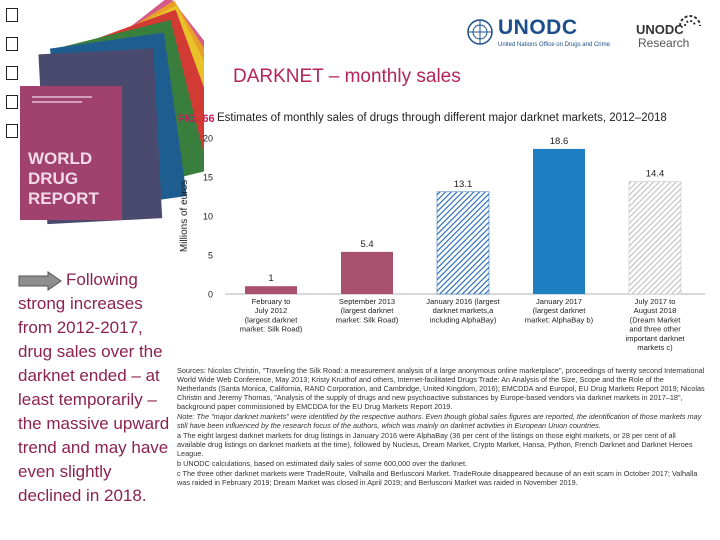 The width and height of the screenshot is (720, 540). Describe the element at coordinates (347, 76) in the screenshot. I see `slide-title: DARKNET – monthly sales` at that location.